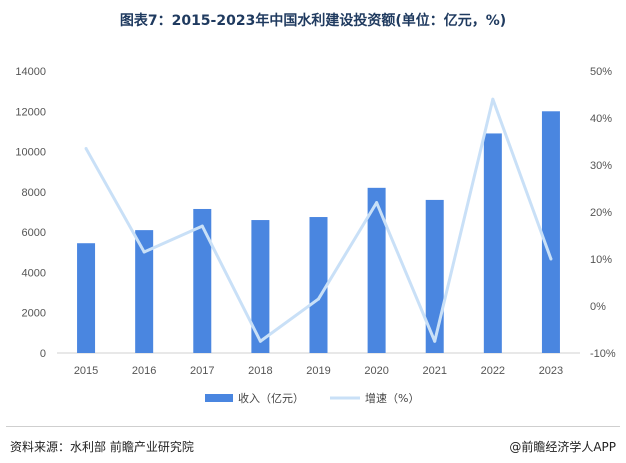 The width and height of the screenshot is (626, 463). I want to click on left-axis-tick-label: 14000, so click(30, 72).